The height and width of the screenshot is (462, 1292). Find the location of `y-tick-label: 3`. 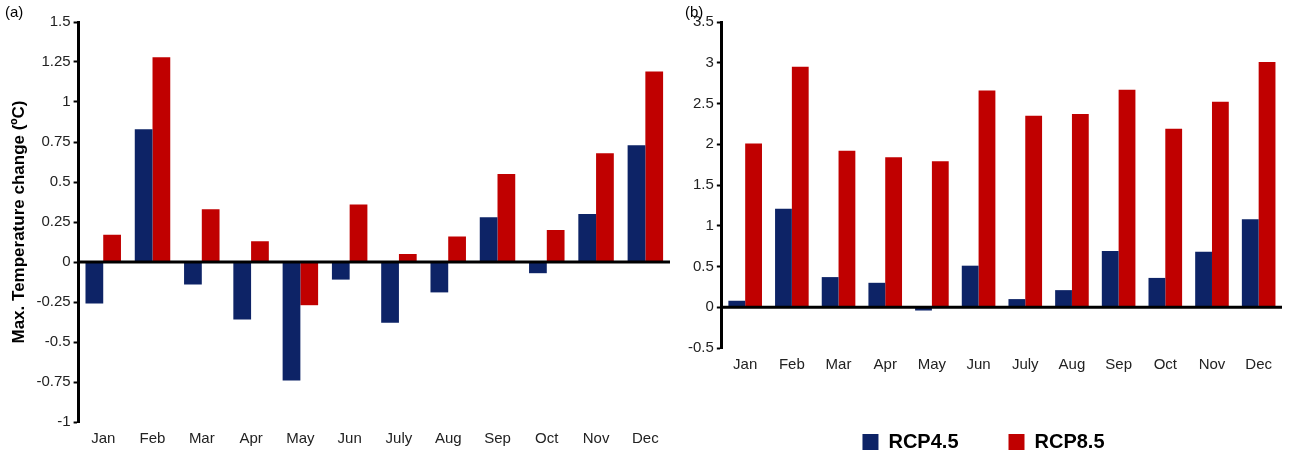

y-tick-label: 3 is located at coordinates (709, 61).